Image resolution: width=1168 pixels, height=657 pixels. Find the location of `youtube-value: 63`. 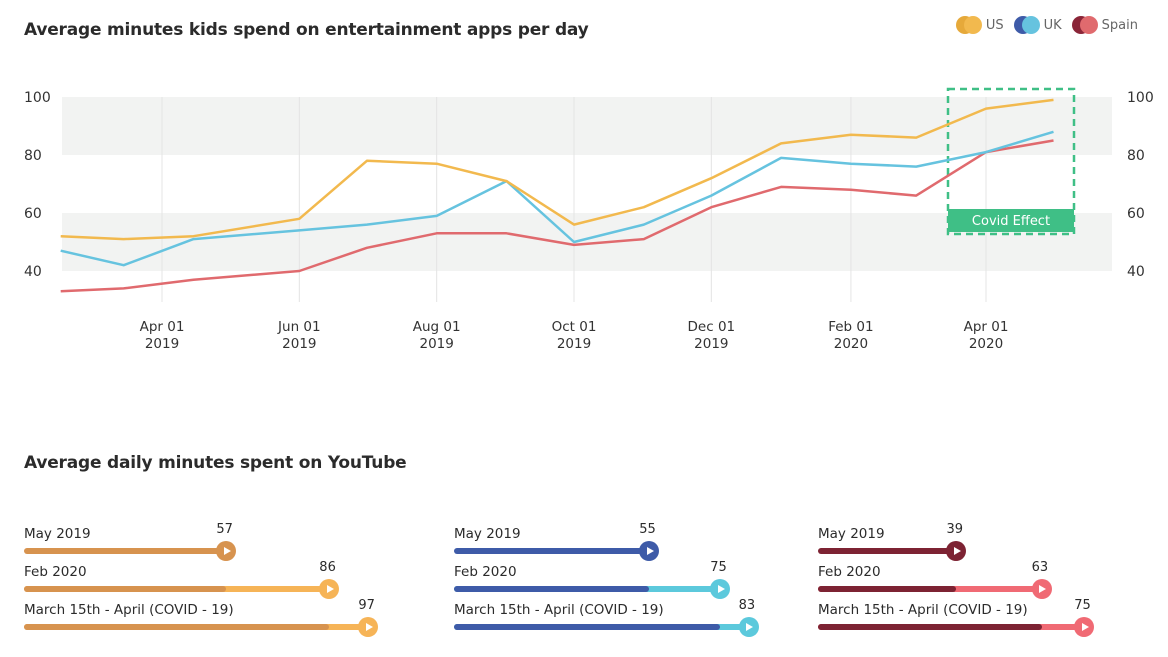

youtube-value: 63 is located at coordinates (1040, 567).